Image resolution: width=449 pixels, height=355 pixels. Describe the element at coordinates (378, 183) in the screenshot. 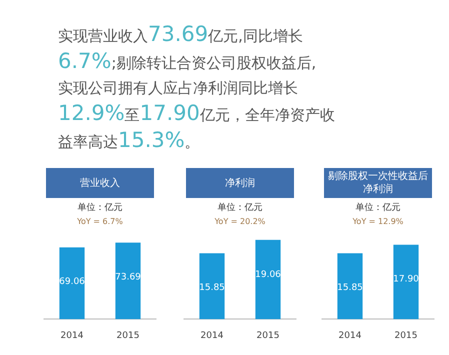

I see `chart-title: 剔除股权一次性收益后净利润` at that location.